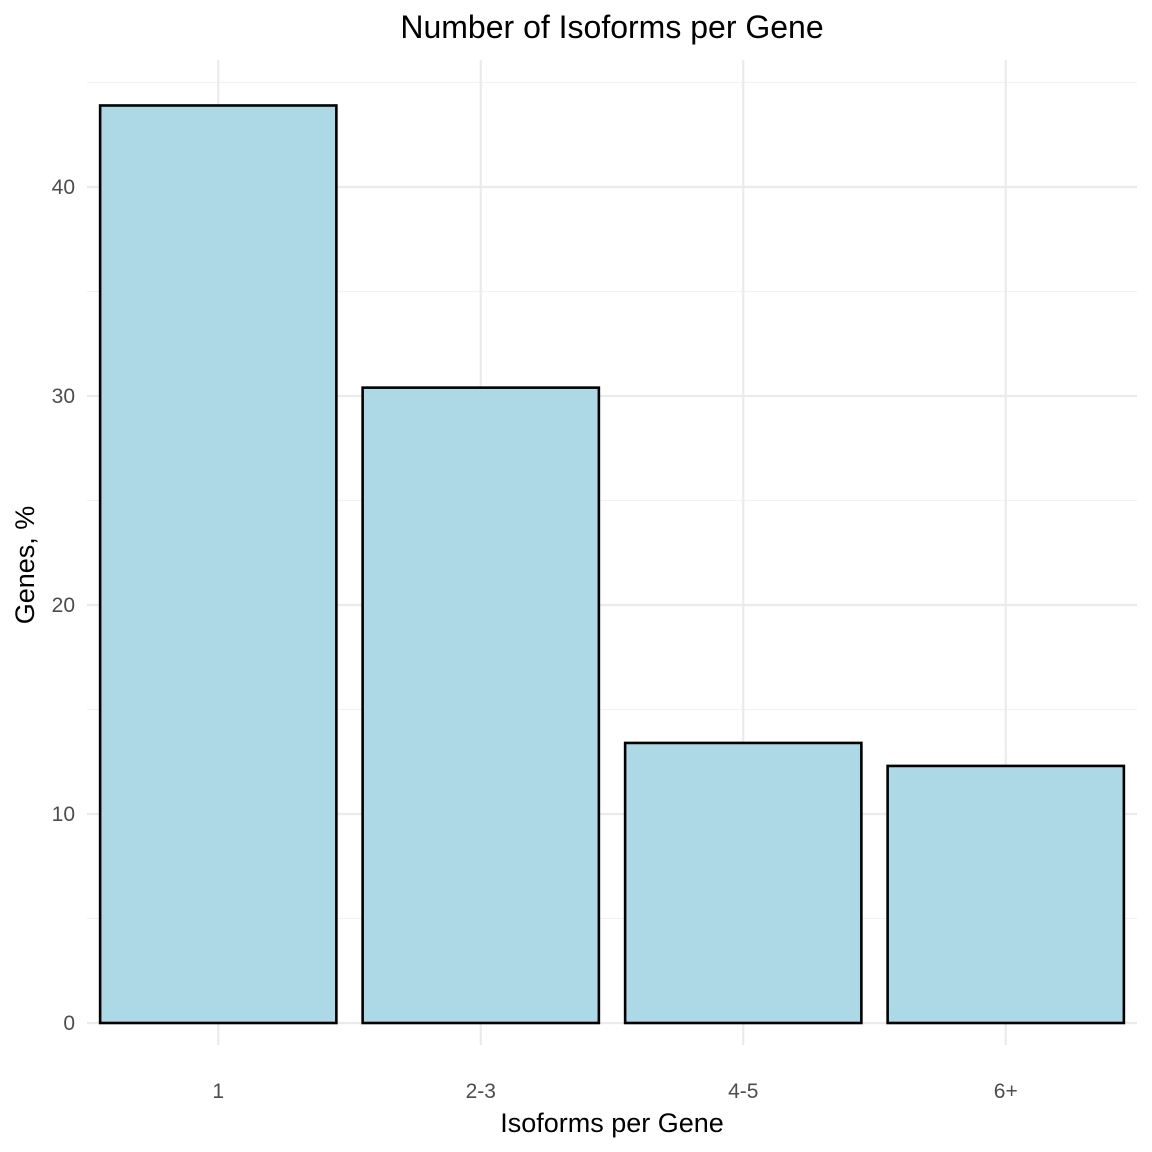  Describe the element at coordinates (1006, 1091) in the screenshot. I see `x-tick-label: 6+` at that location.